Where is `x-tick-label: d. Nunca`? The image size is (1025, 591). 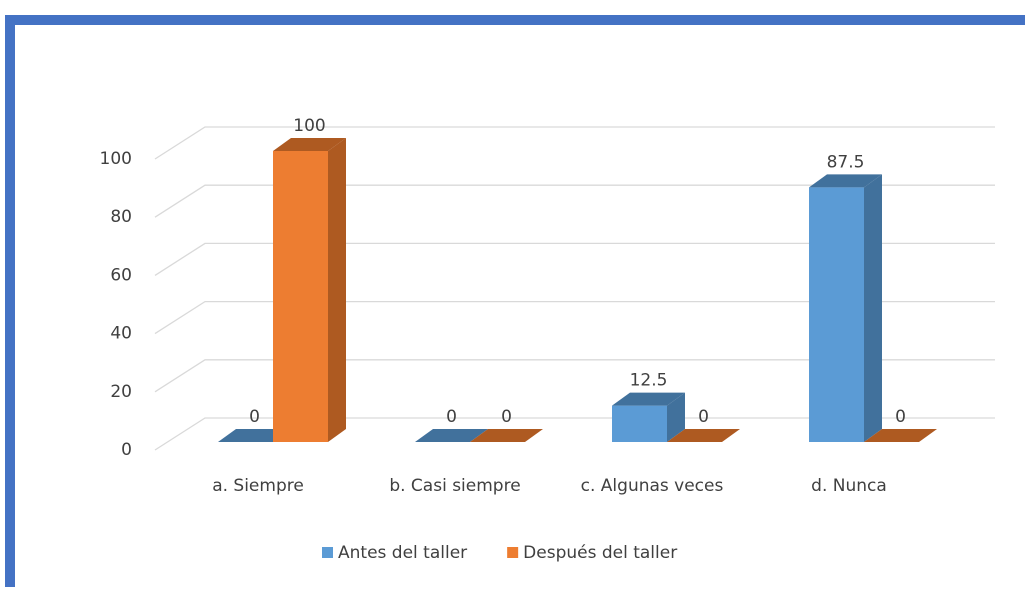 x-tick-label: d. Nunca is located at coordinates (849, 486).